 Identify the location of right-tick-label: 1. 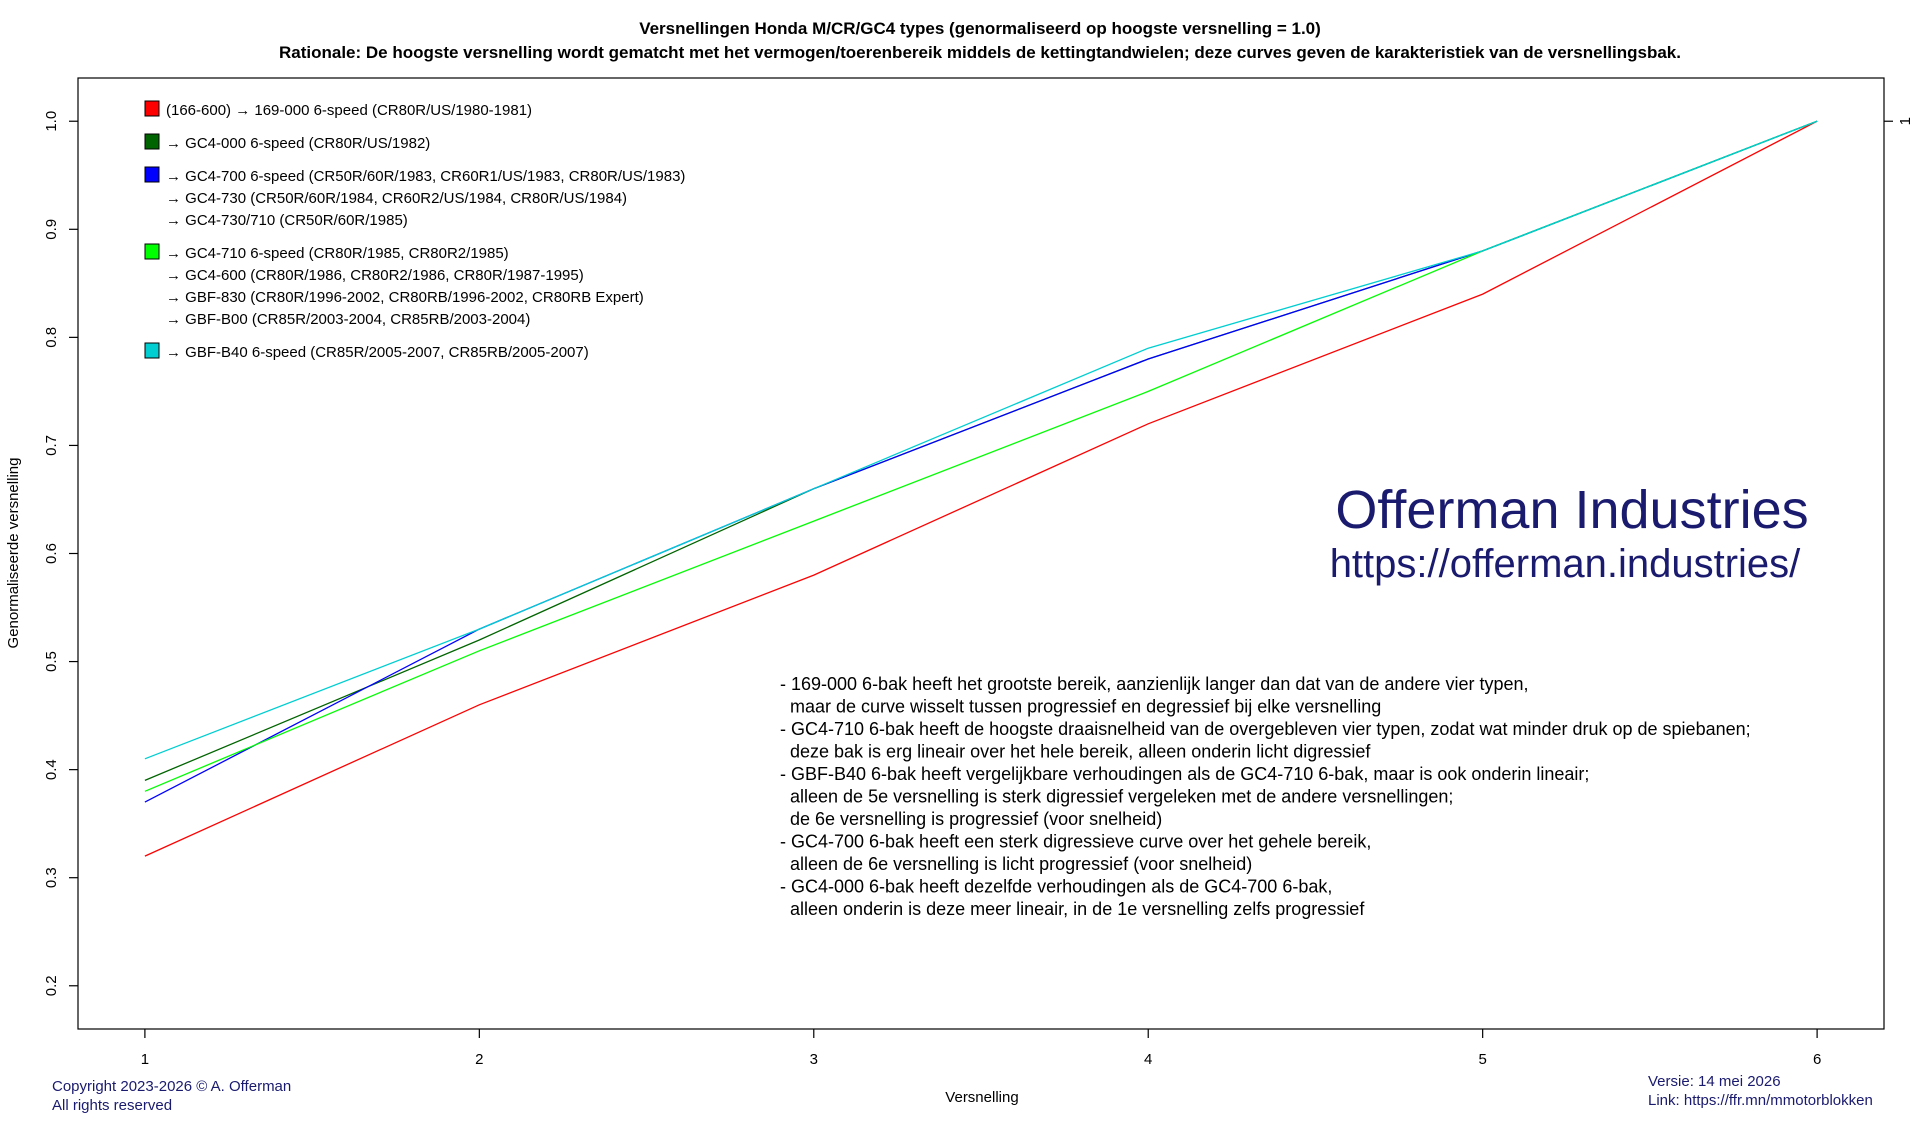
(1905, 121).